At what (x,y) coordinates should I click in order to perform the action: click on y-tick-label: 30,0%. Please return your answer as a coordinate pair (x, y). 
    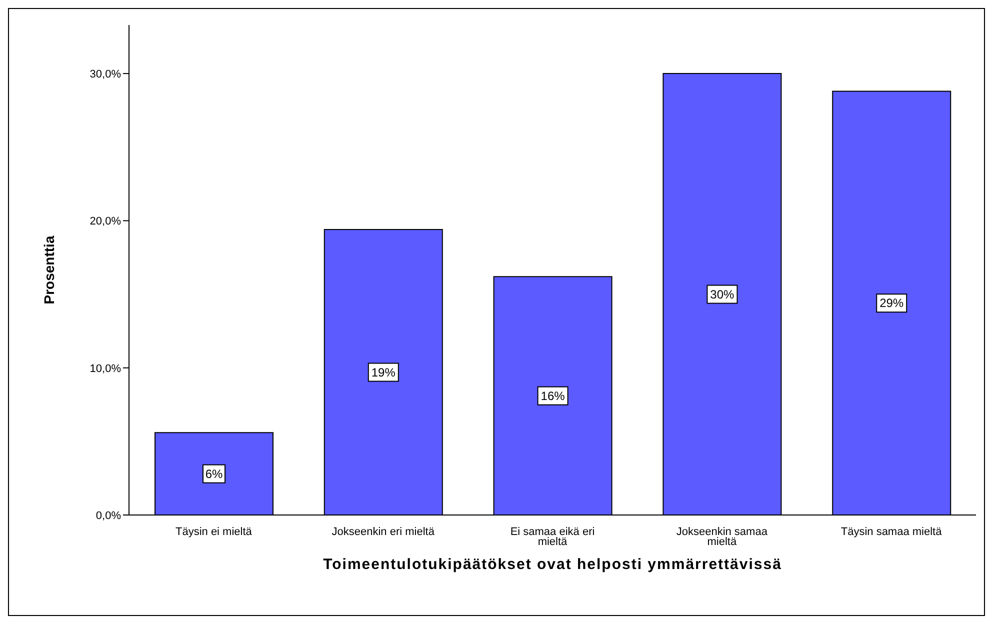
    Looking at the image, I should click on (106, 74).